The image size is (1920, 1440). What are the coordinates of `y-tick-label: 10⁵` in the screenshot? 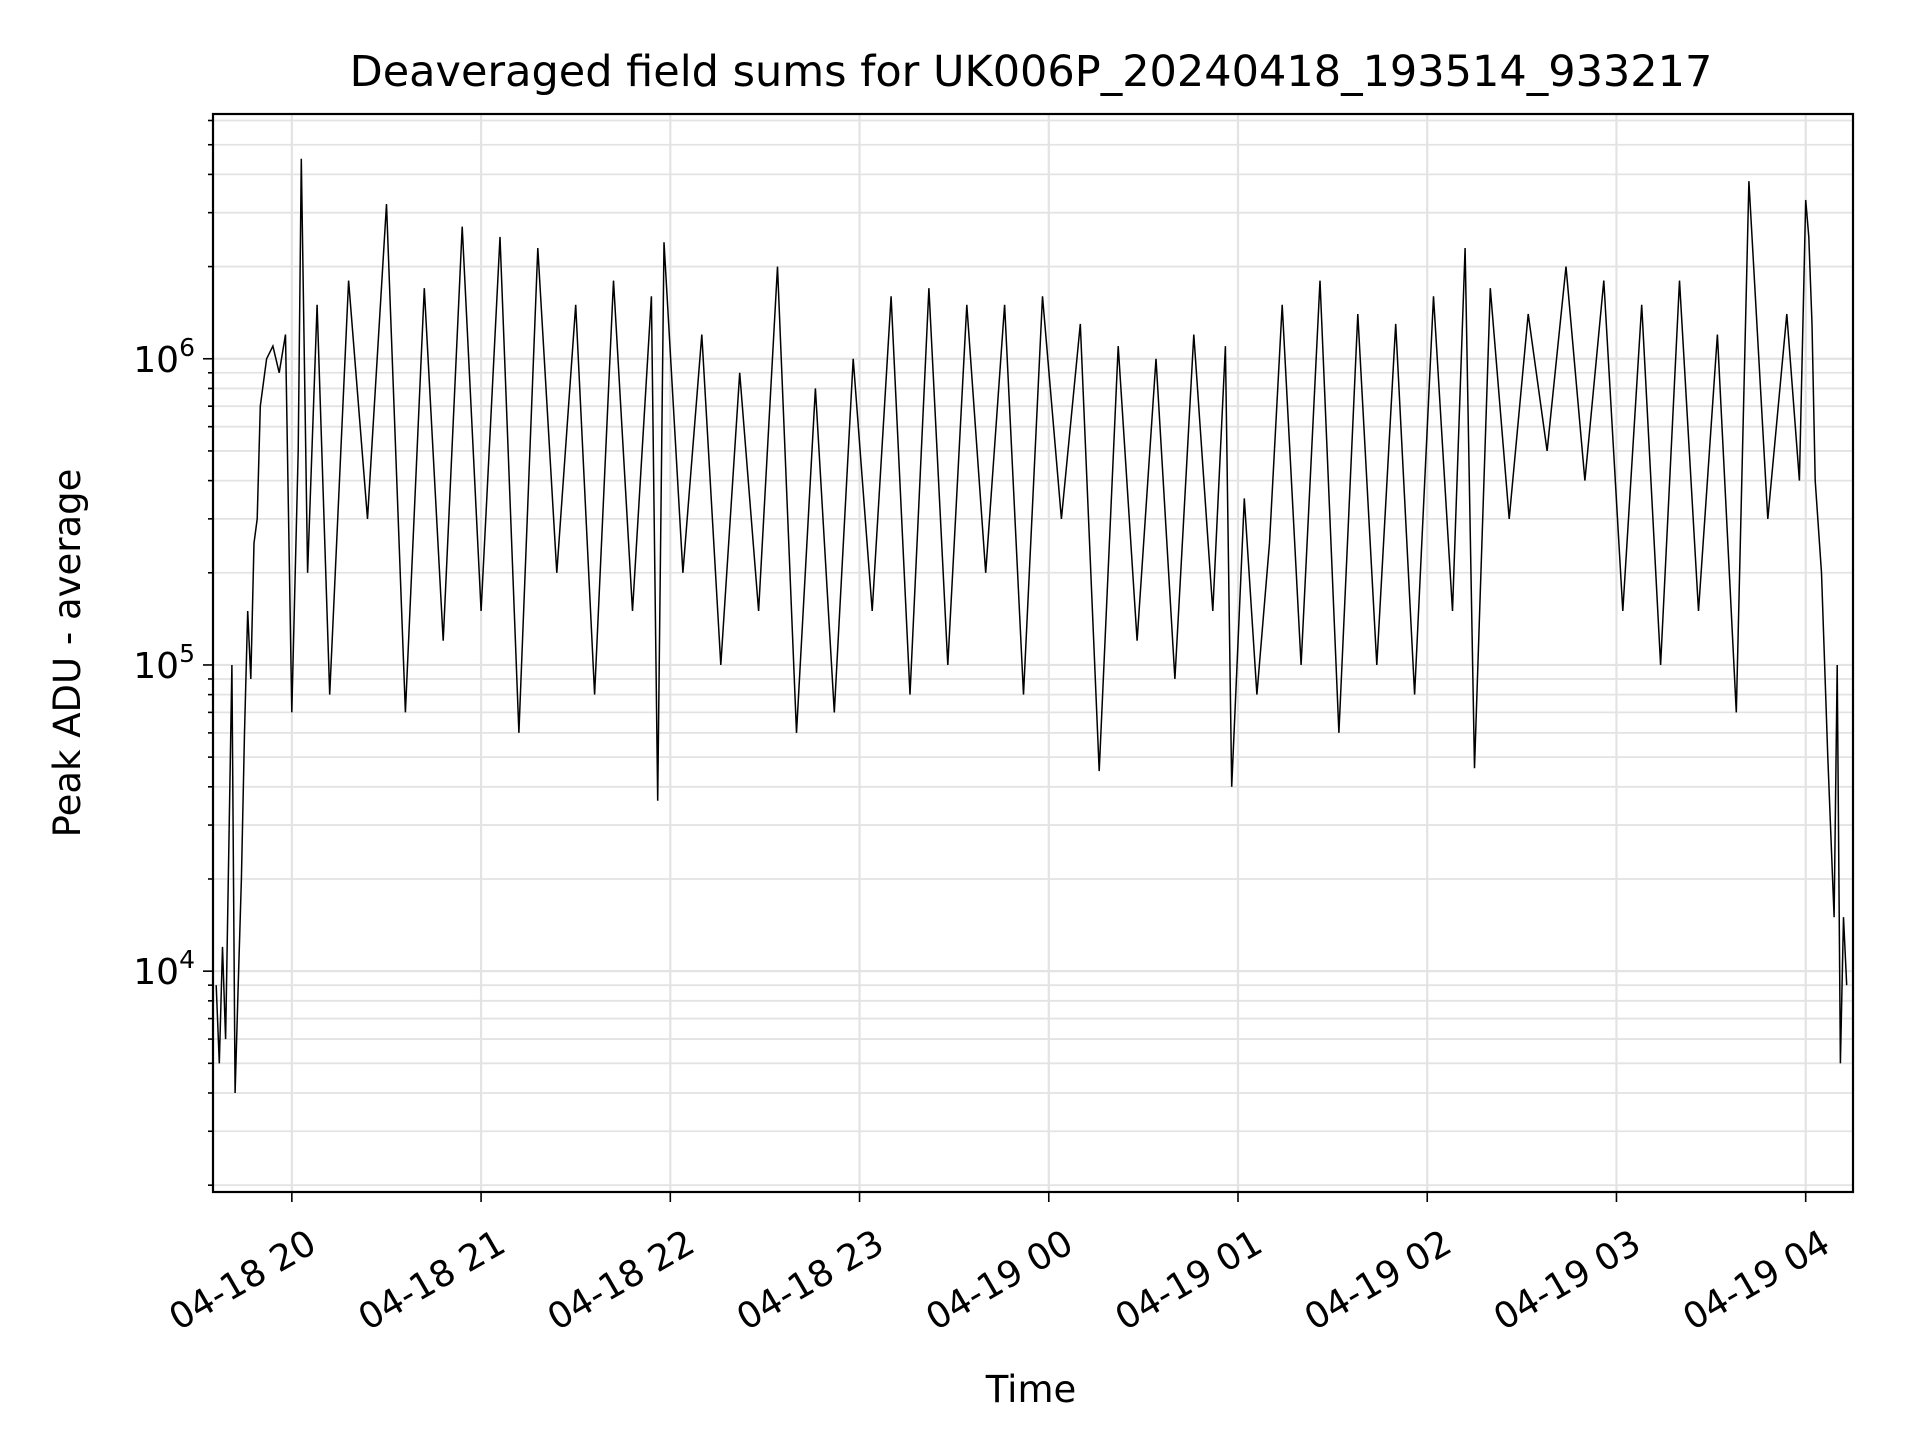 It's located at (164, 663).